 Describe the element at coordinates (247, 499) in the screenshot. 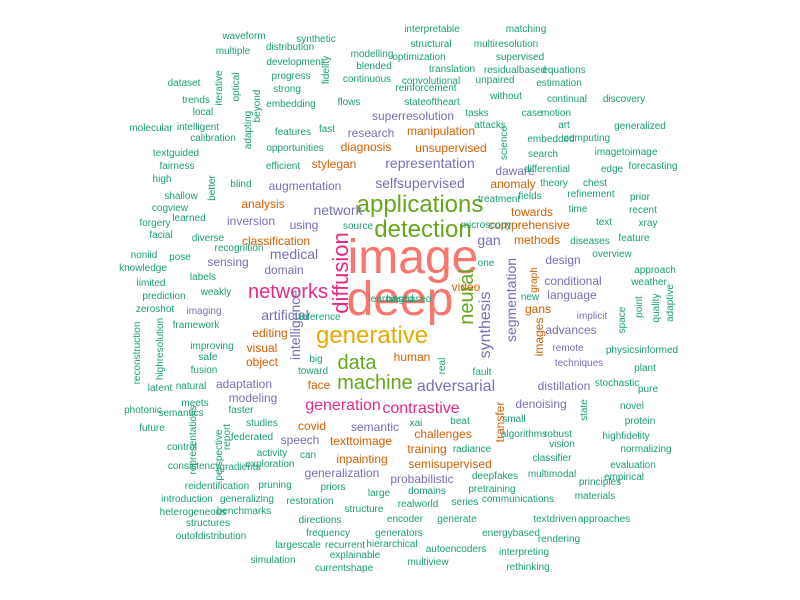

I see `word-178: generalizing` at that location.